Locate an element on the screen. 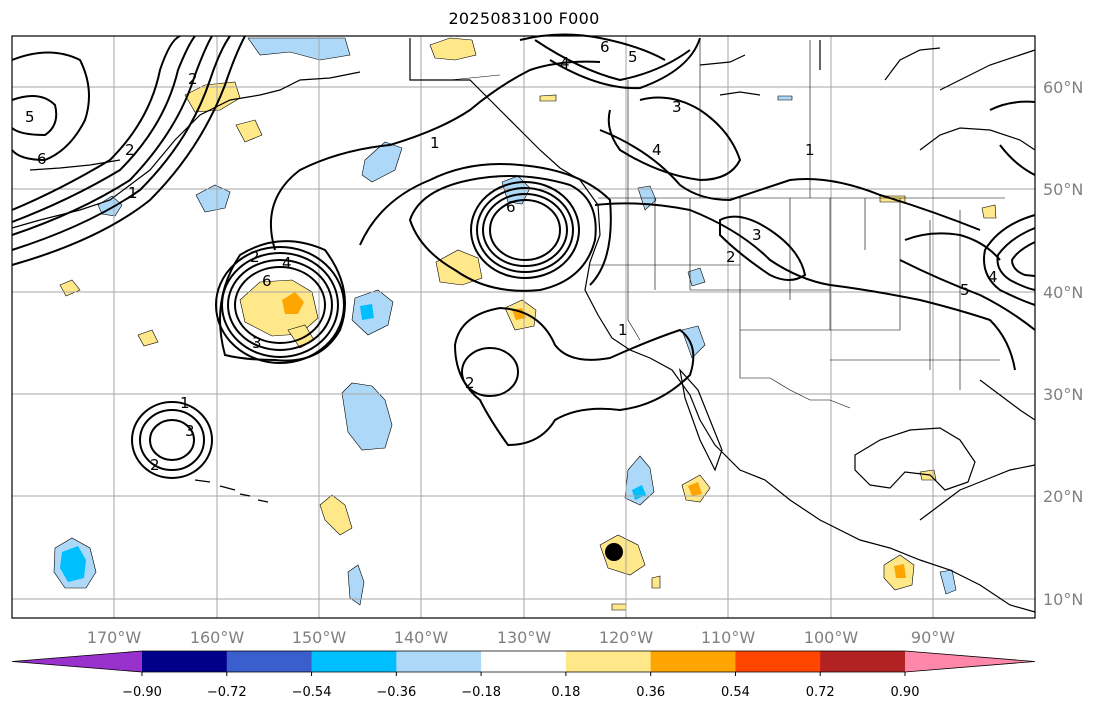  latitude-labels: 60°N 50°N 40°N 30°N 20°N 10°N is located at coordinates (1063, 343).